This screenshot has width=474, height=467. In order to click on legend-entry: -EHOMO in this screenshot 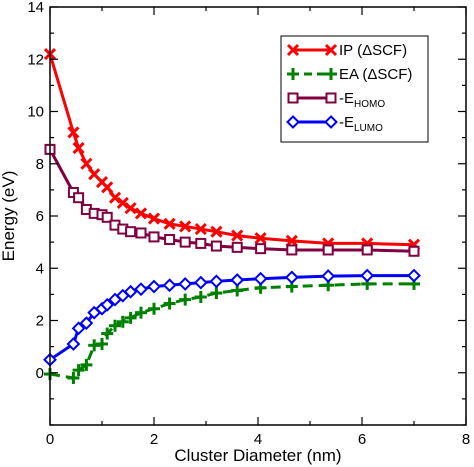, I will do `click(336, 100)`.